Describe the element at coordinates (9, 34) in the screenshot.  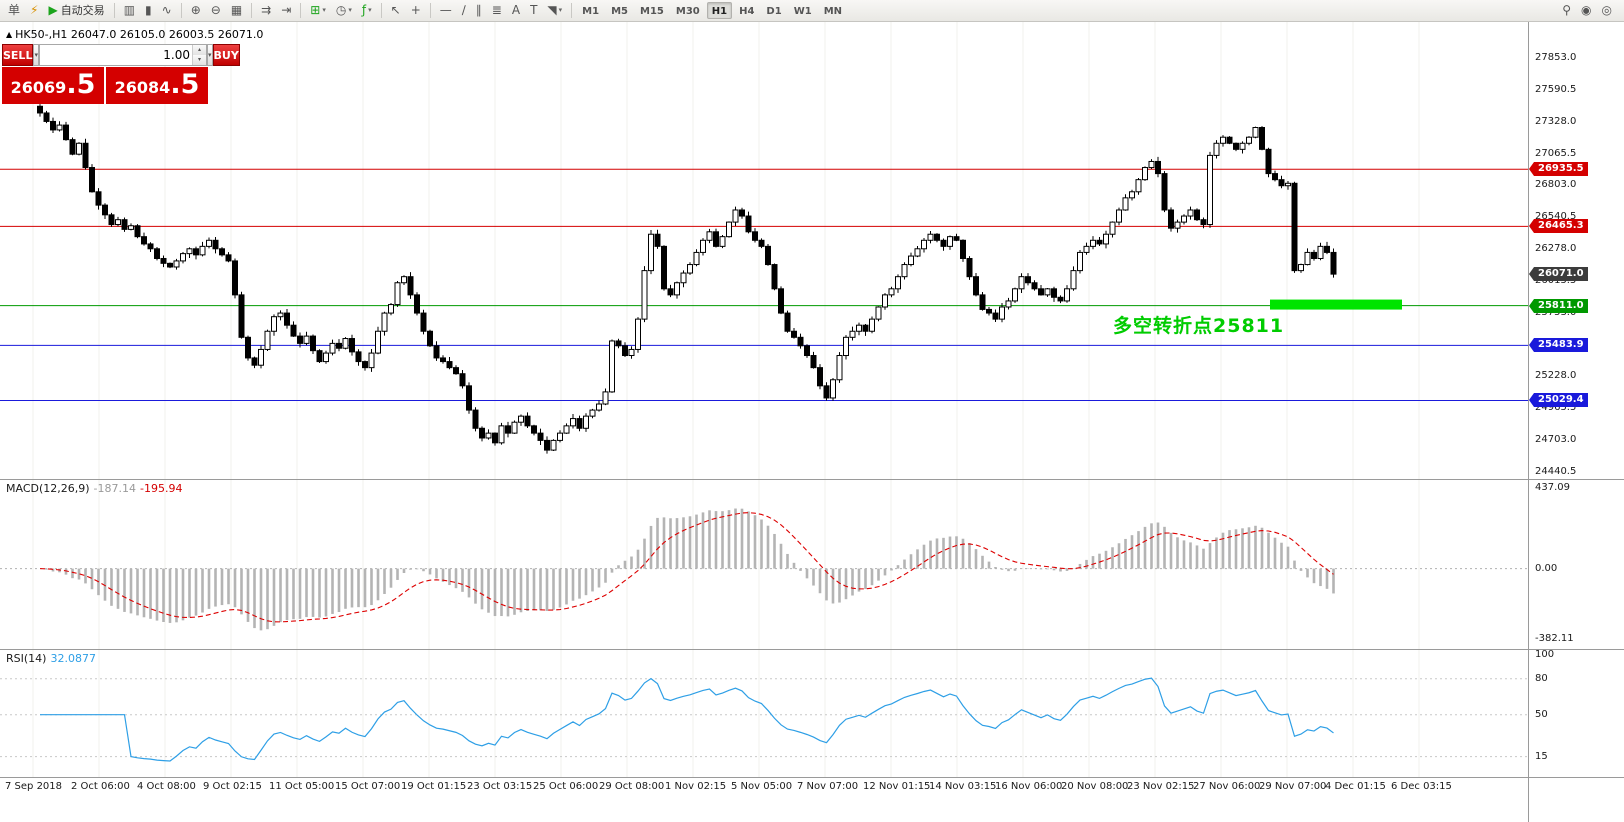
I see `symbol-marker-icon: ▲` at that location.